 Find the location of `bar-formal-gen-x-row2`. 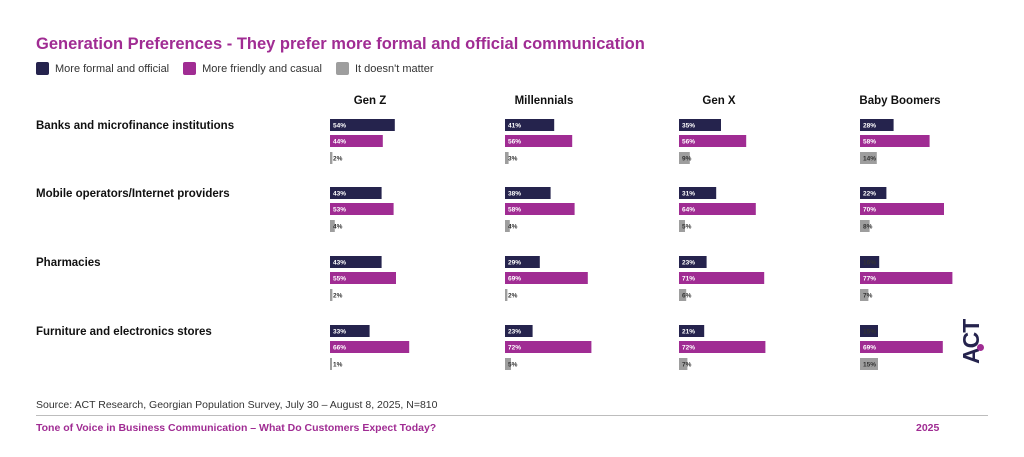

bar-formal-gen-x-row2 is located at coordinates (698, 193).